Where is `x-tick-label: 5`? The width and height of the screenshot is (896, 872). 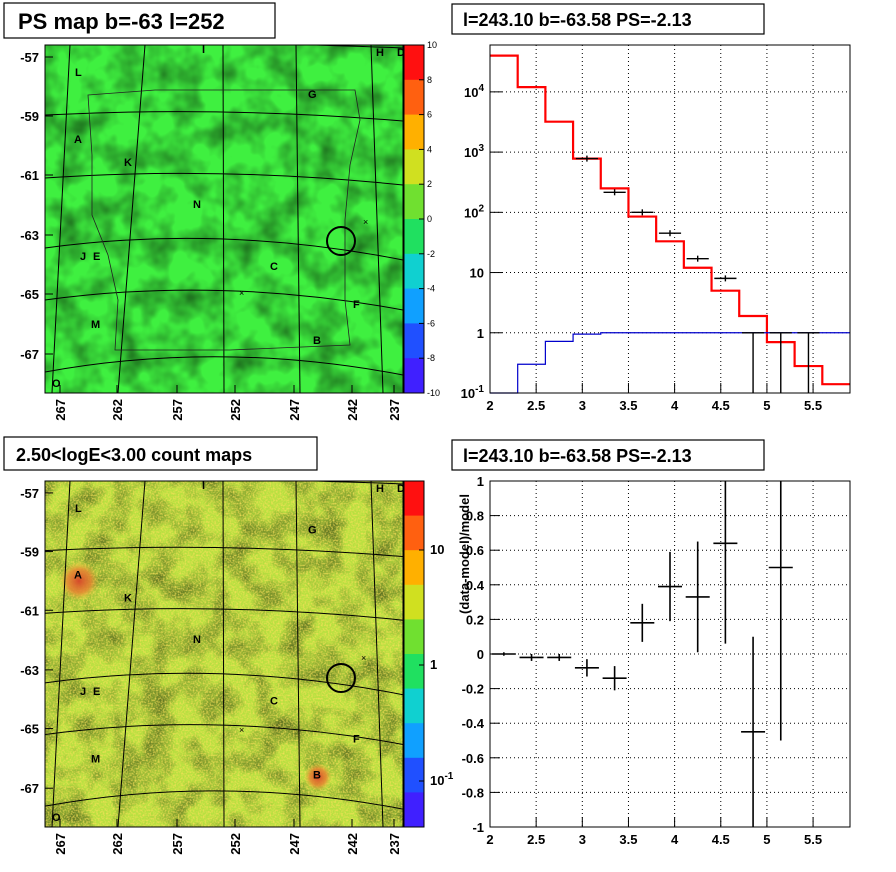
x-tick-label: 5 is located at coordinates (766, 839).